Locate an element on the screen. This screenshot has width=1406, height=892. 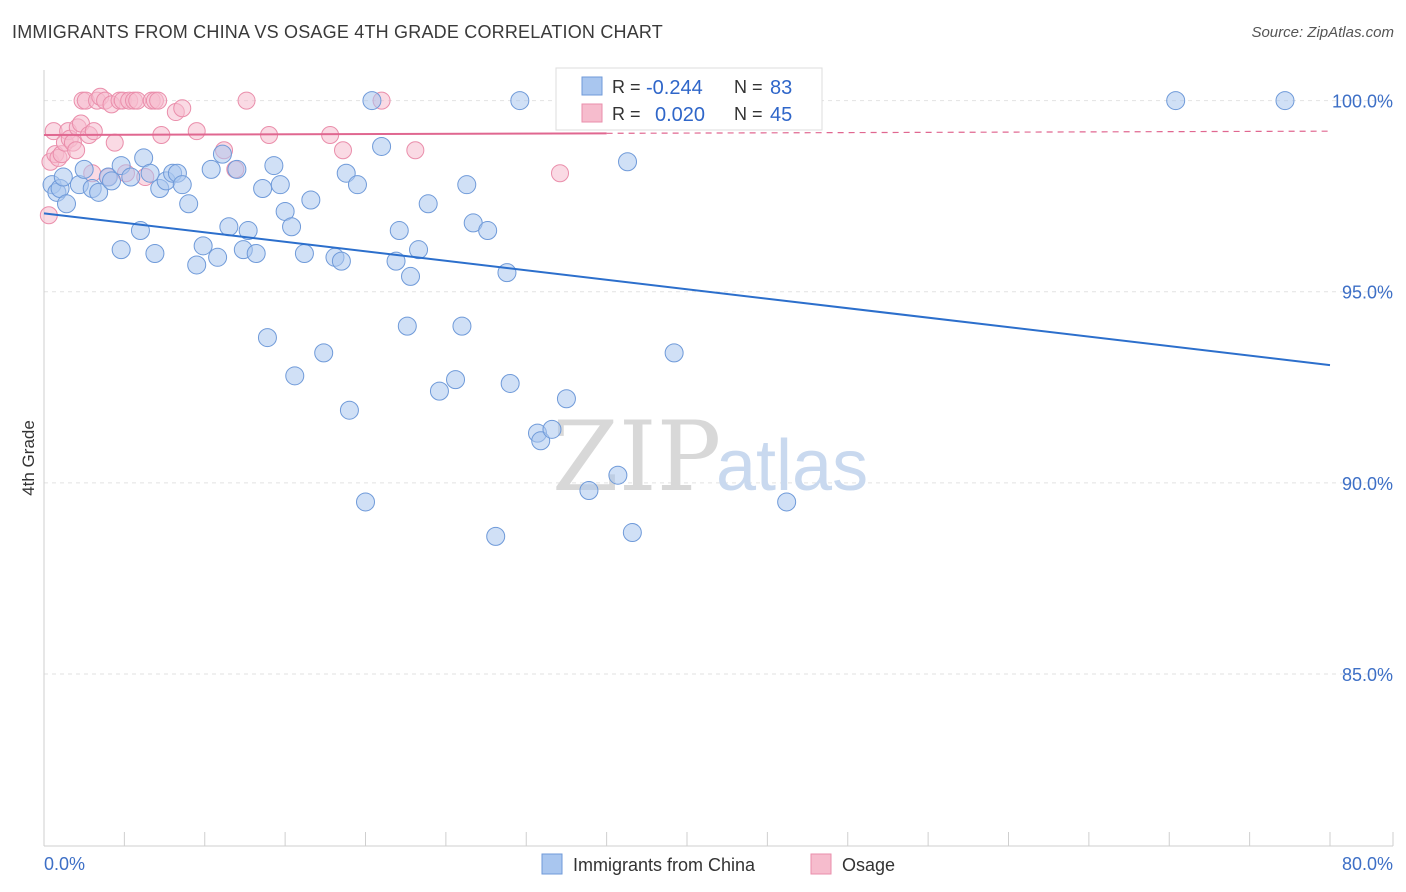
watermark-zip: ZIP is located at coordinates (636, 457).